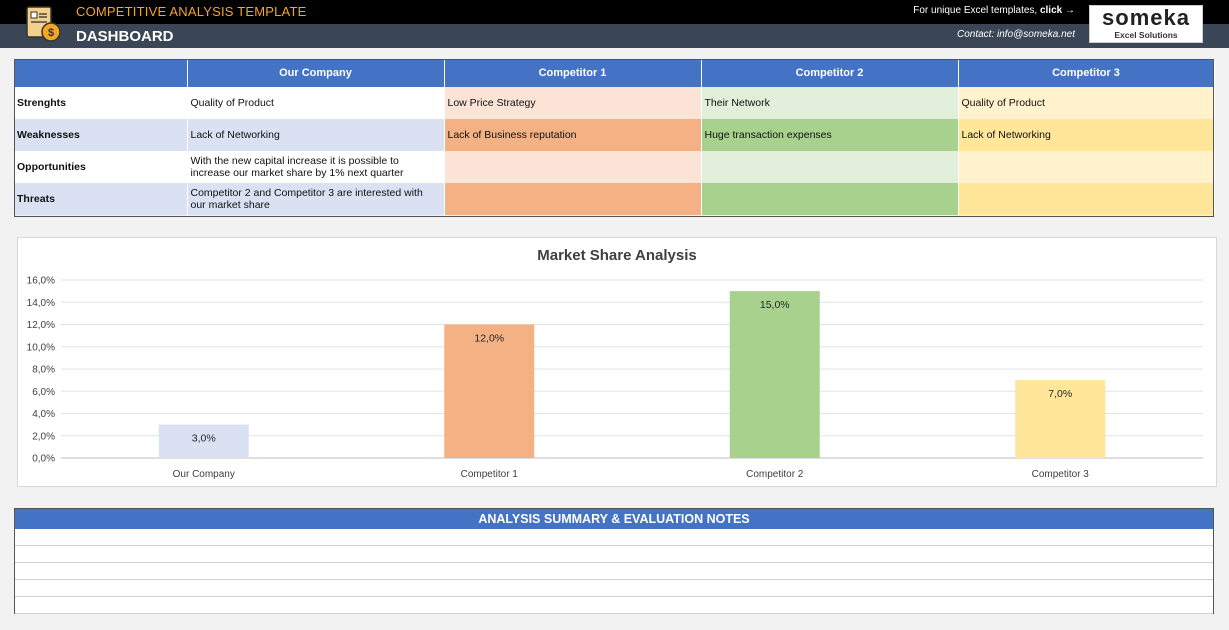  I want to click on header-band, so click(614, 36).